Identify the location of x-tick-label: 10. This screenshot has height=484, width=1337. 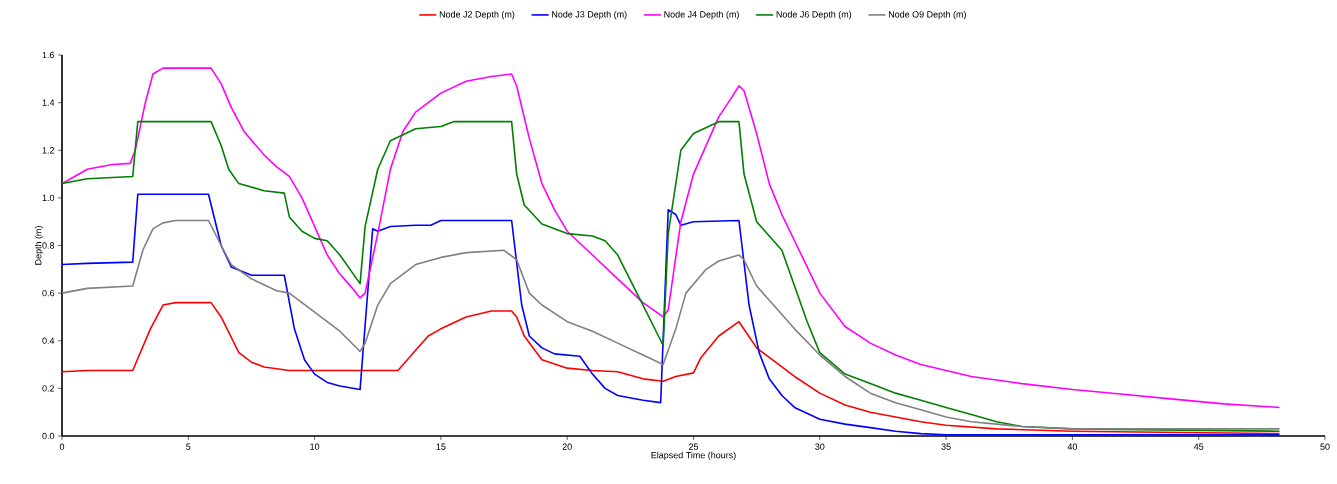
(315, 446).